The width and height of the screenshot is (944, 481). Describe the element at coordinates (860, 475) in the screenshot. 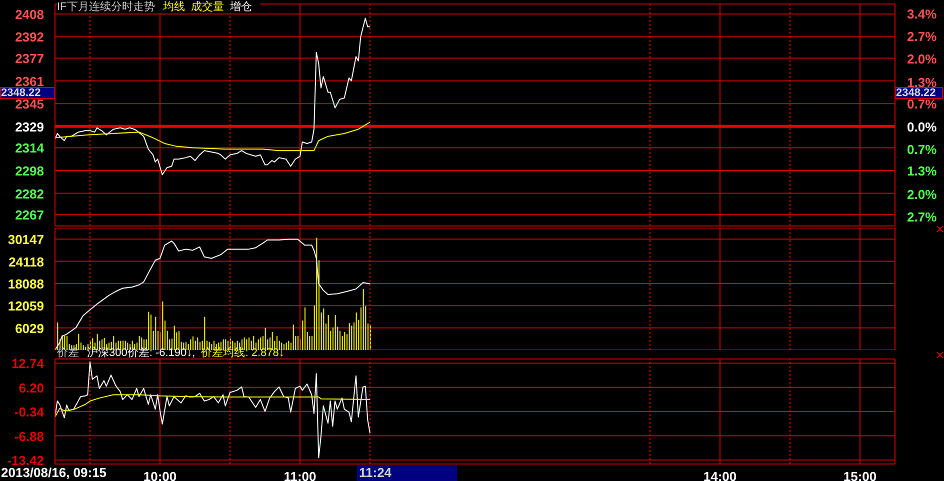

I see `x-tick-label: 15:00` at that location.